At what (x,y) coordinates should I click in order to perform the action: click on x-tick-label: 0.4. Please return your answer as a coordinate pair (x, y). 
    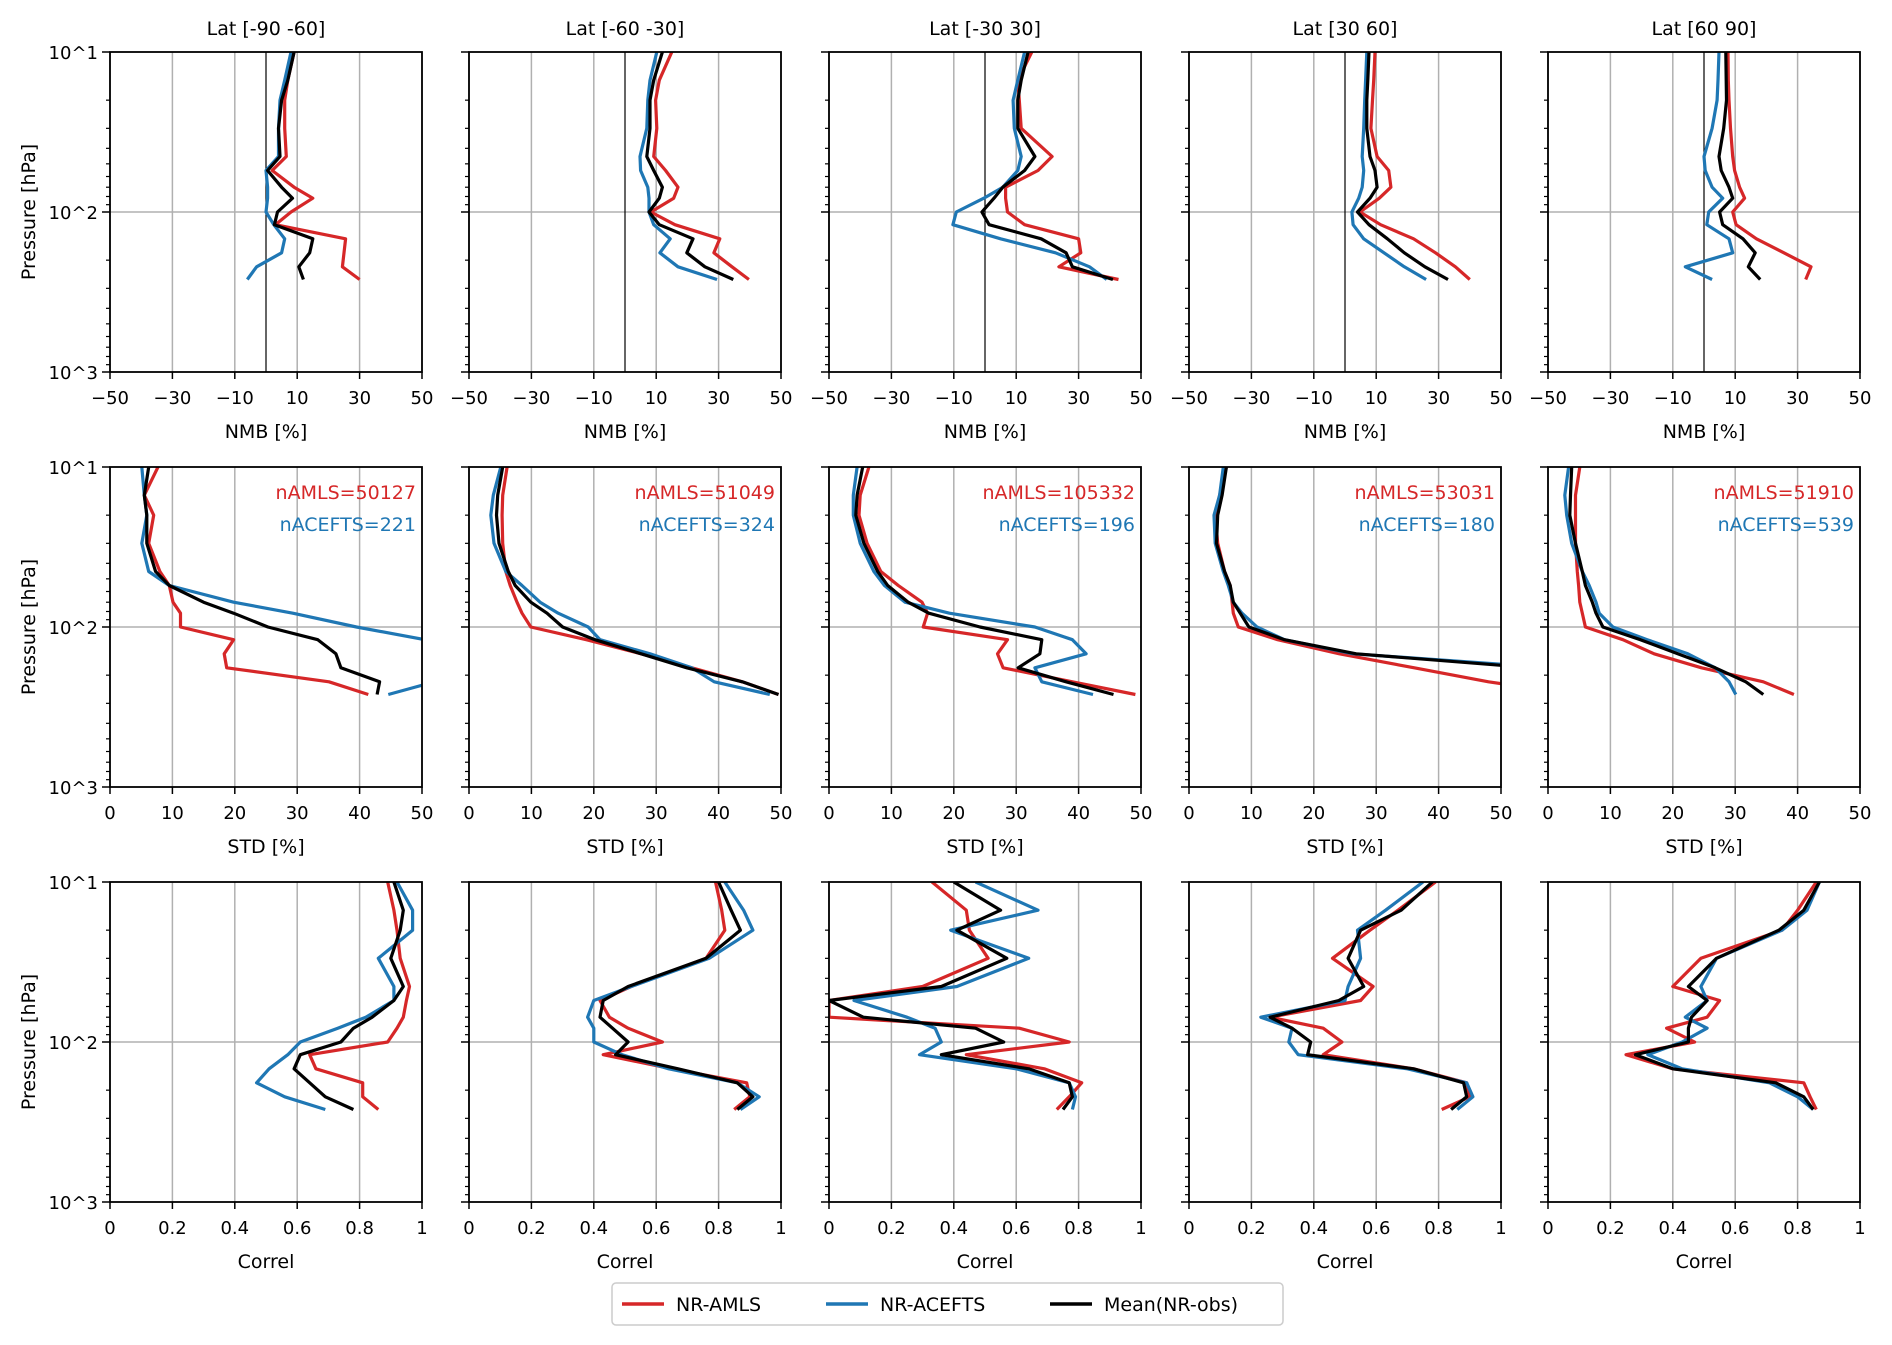
    Looking at the image, I should click on (953, 1228).